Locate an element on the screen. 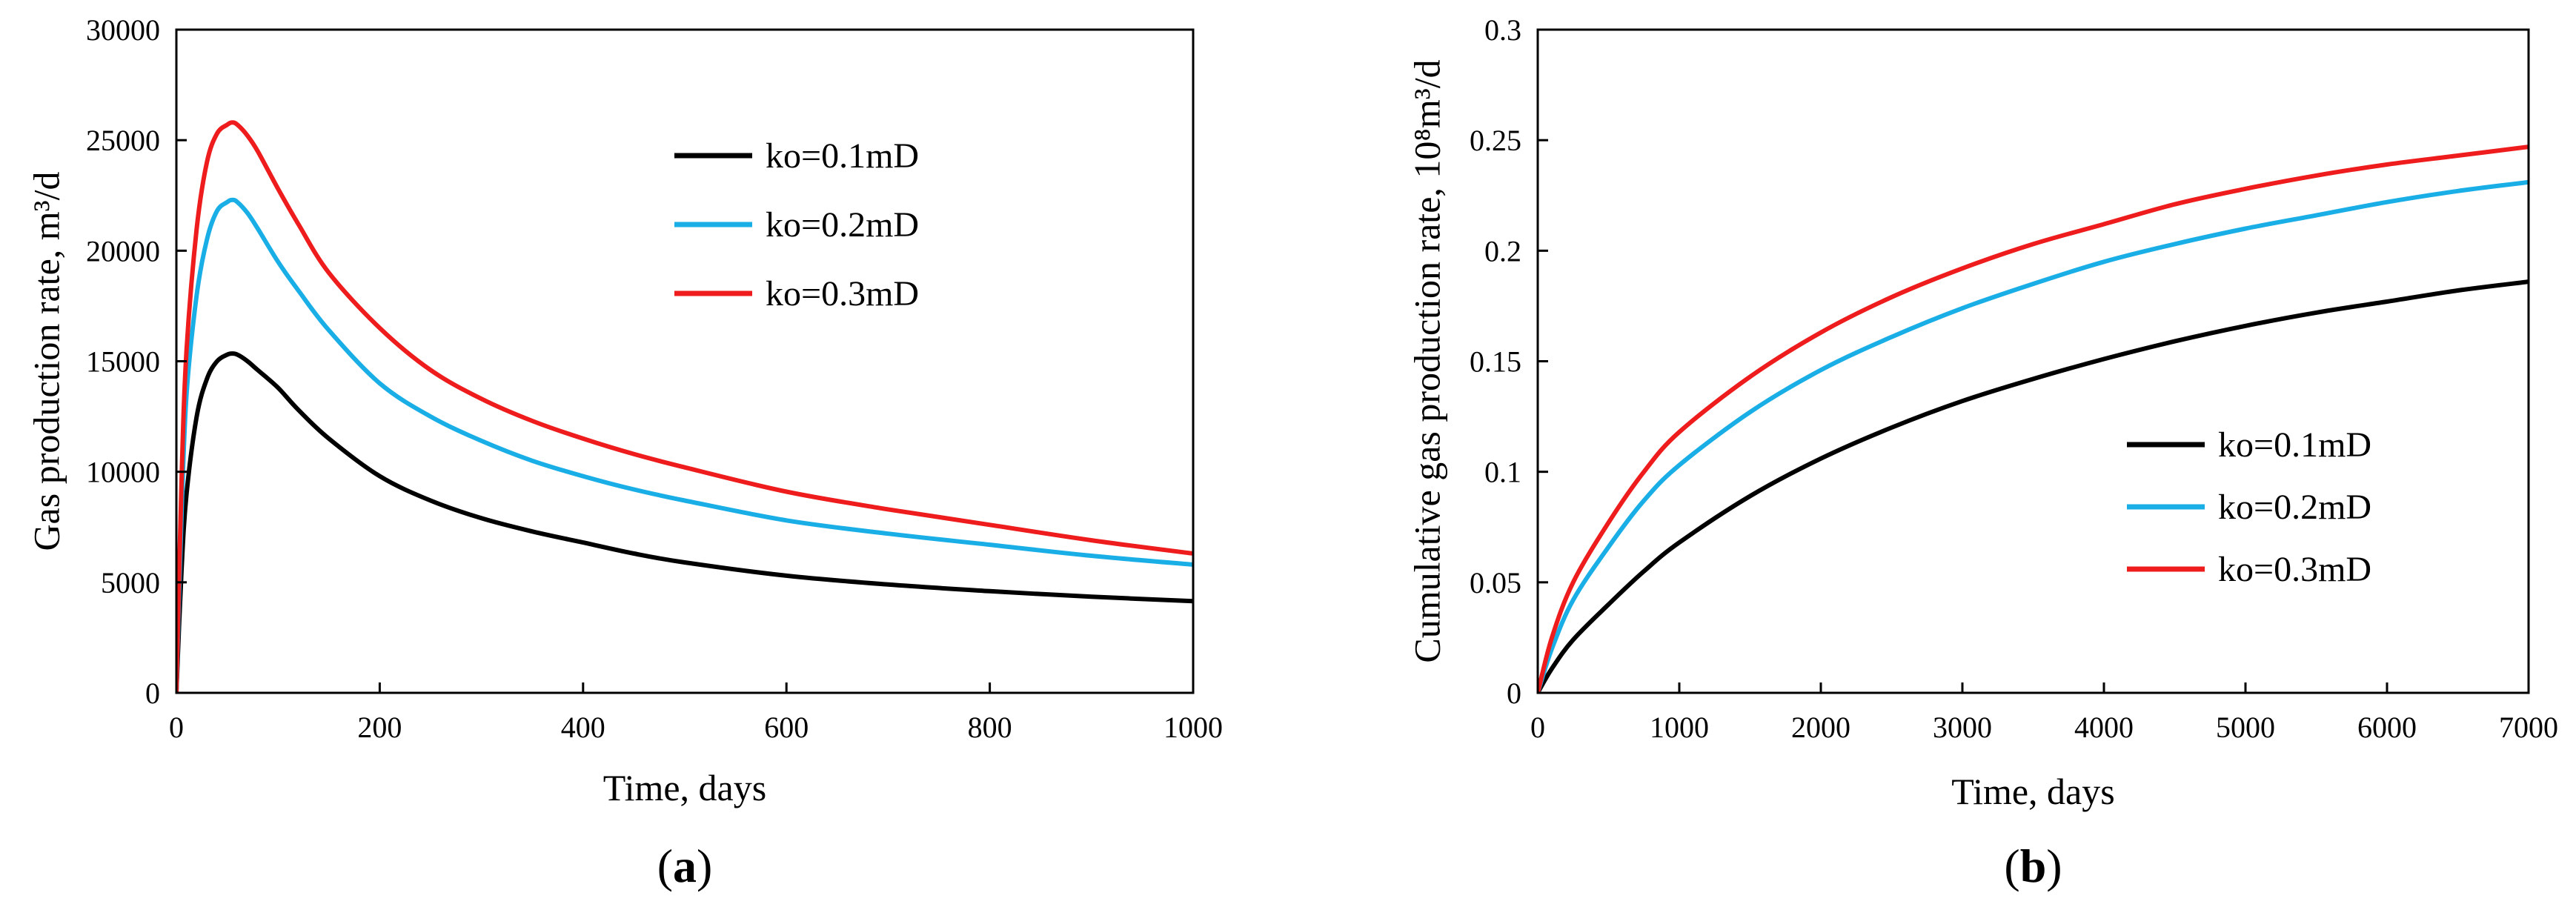  y-tick-label: 0.3 is located at coordinates (1502, 30).